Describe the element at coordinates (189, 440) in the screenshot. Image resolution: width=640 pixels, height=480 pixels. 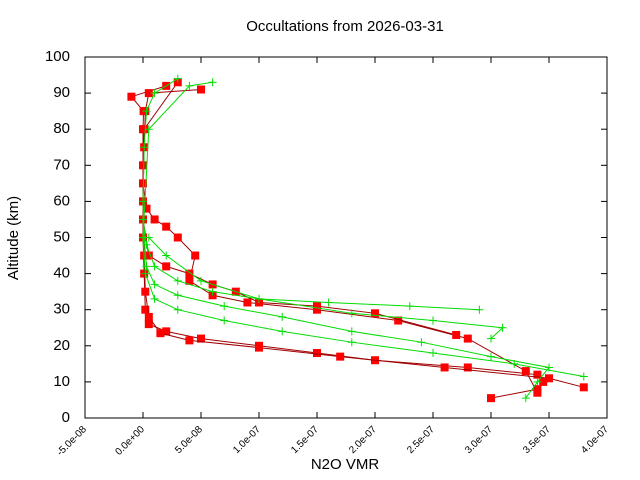
I see `x-tick-label: 5.0e-08` at that location.